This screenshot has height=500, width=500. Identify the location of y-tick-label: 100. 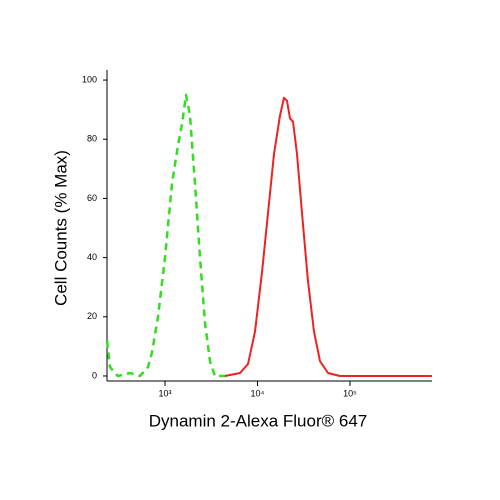
(89, 79).